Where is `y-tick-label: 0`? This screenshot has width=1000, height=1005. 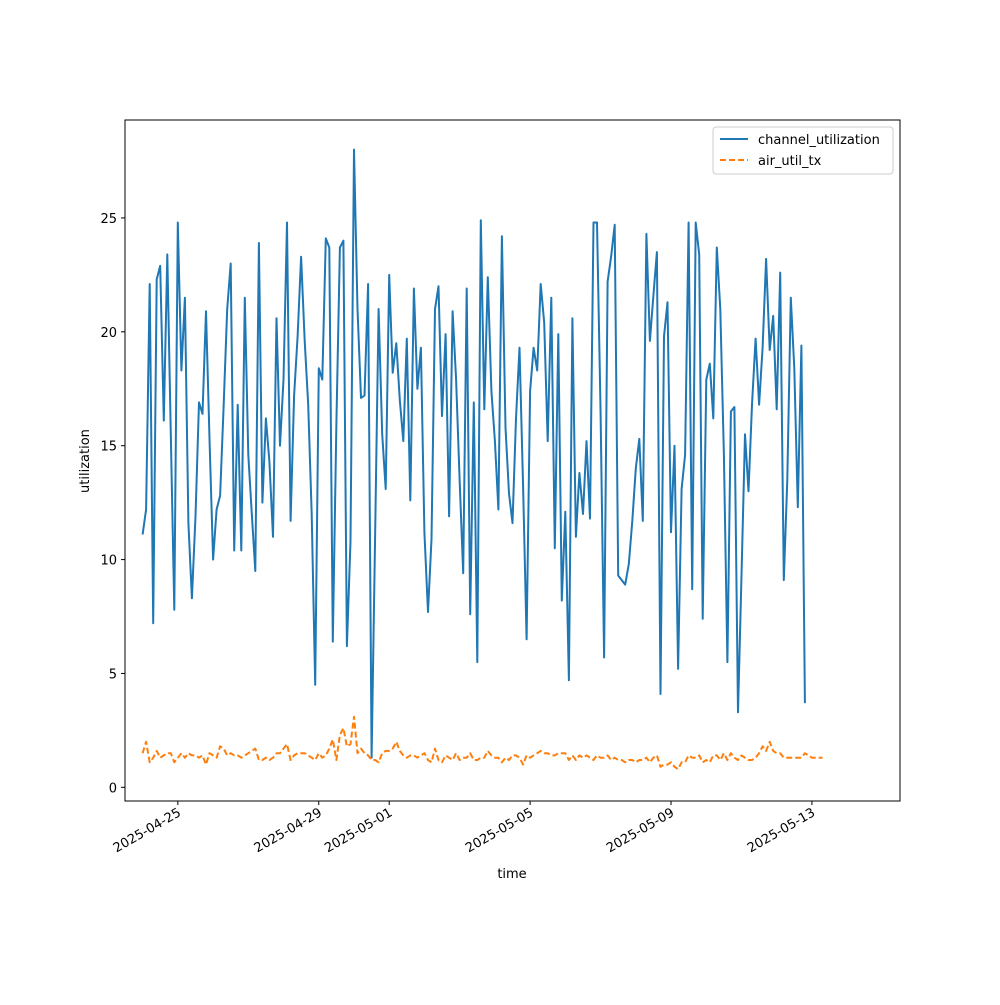
y-tick-label: 0 is located at coordinates (113, 788).